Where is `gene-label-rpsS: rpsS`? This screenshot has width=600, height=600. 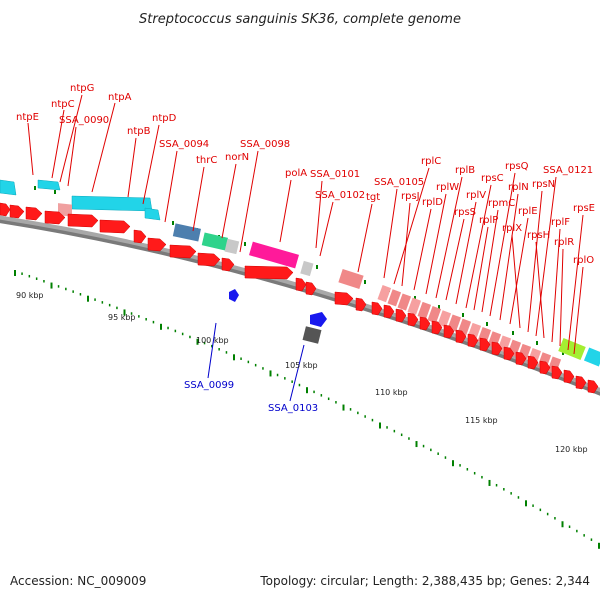 gene-label-rpsS: rpsS is located at coordinates (465, 212).